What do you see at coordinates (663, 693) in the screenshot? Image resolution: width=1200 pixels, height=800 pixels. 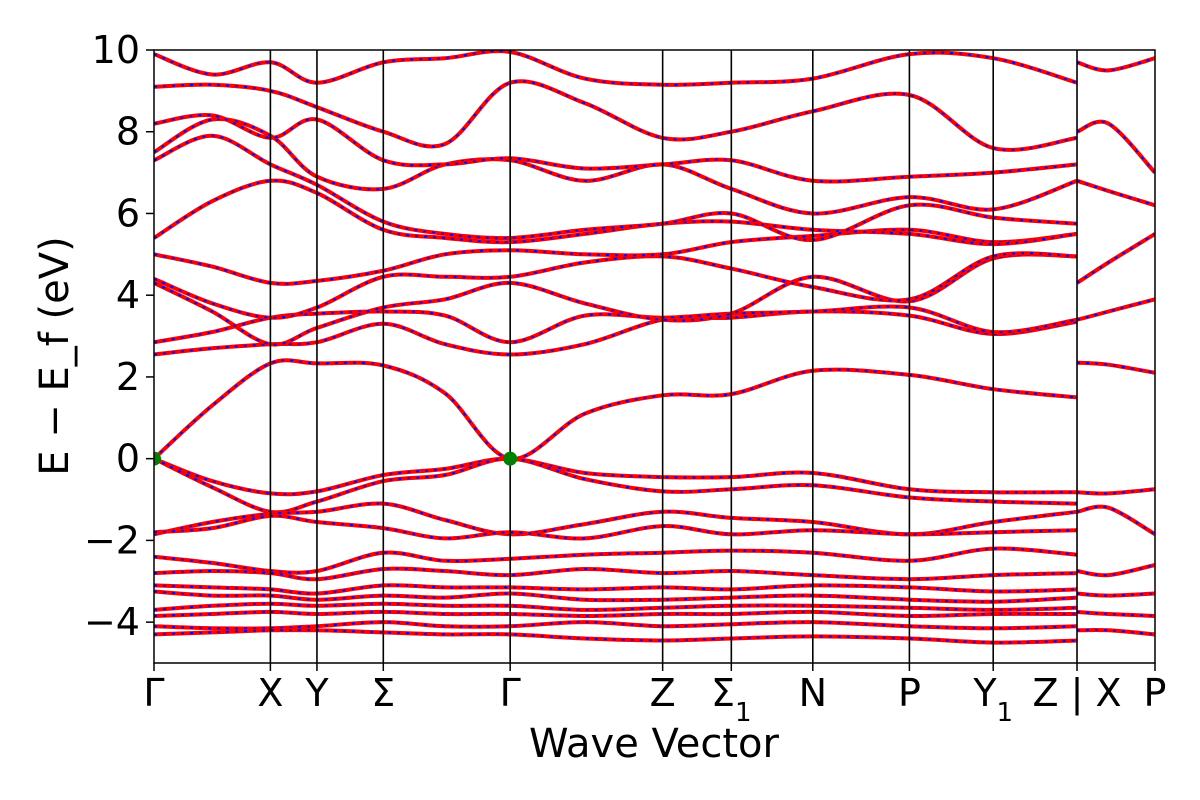 I see `x-tick-label-5: Z` at bounding box center [663, 693].